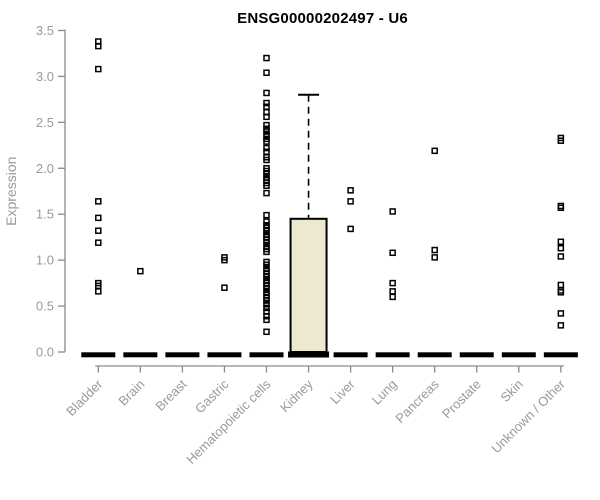 Image resolution: width=600 pixels, height=500 pixels. What do you see at coordinates (45, 214) in the screenshot?
I see `y-tick-label: 1.5` at bounding box center [45, 214].